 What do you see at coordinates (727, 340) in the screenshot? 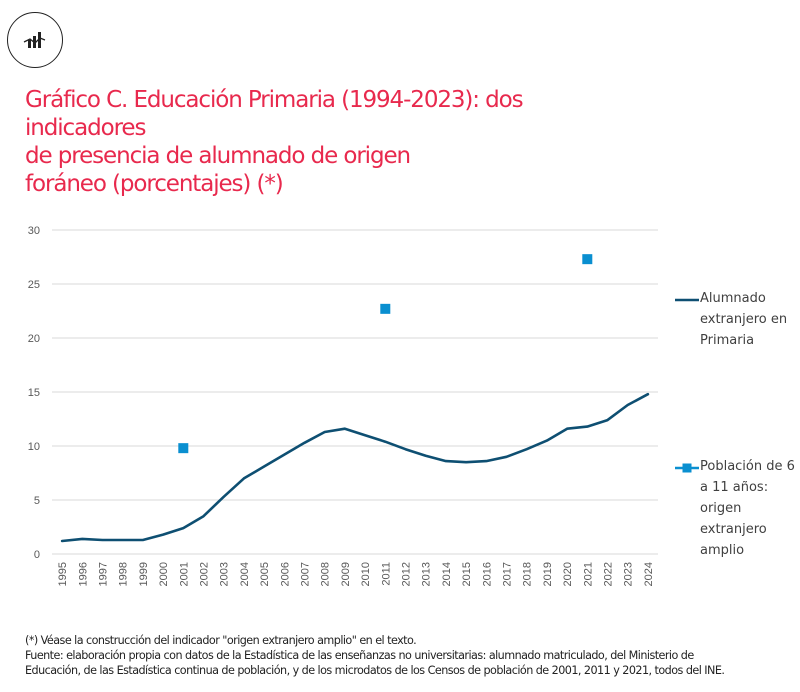
I see `legend-label-line: Primaria` at bounding box center [727, 340].